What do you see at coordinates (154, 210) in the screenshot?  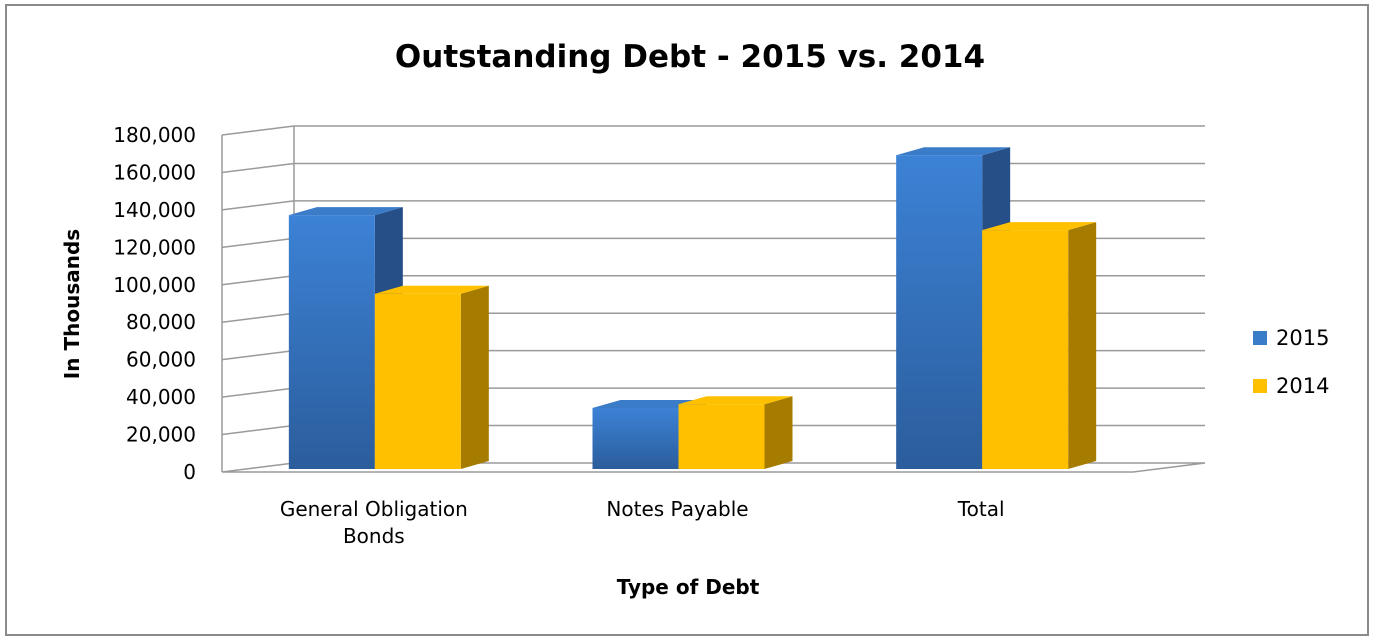 I see `y-tick-label: 140,000` at bounding box center [154, 210].